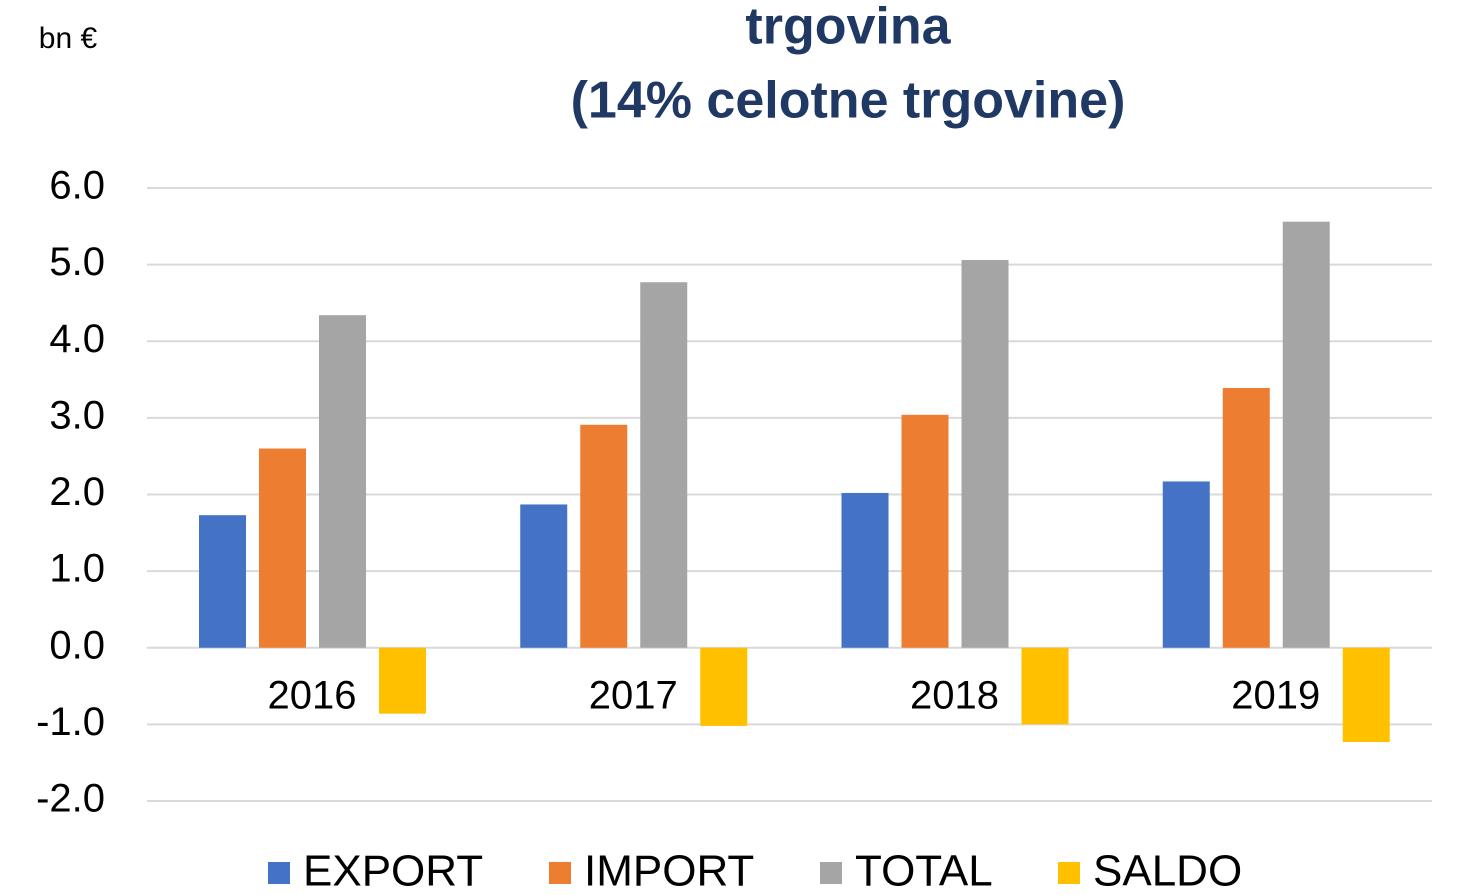  What do you see at coordinates (68, 38) in the screenshot?
I see `unit-label: bn €` at bounding box center [68, 38].